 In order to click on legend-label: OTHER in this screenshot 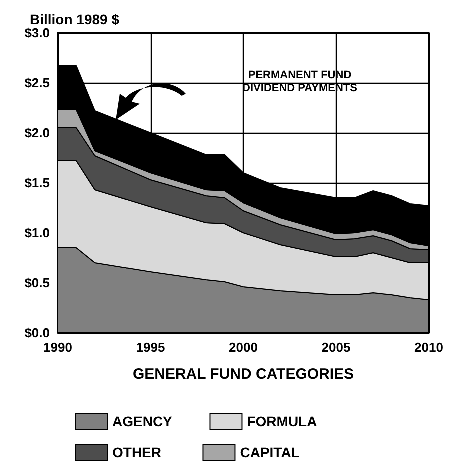, I will do `click(150, 452)`.